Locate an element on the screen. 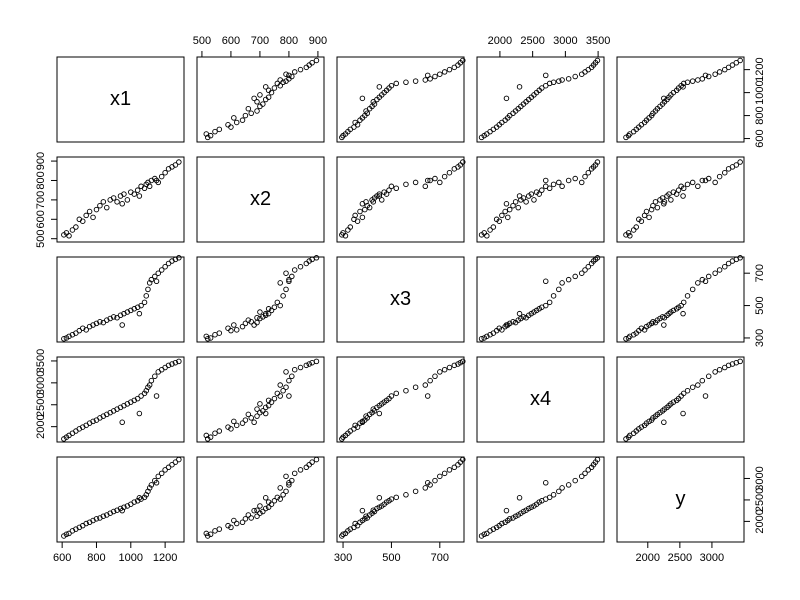 This screenshot has height=600, width=800. y-tick-label: 900 is located at coordinates (41, 161).